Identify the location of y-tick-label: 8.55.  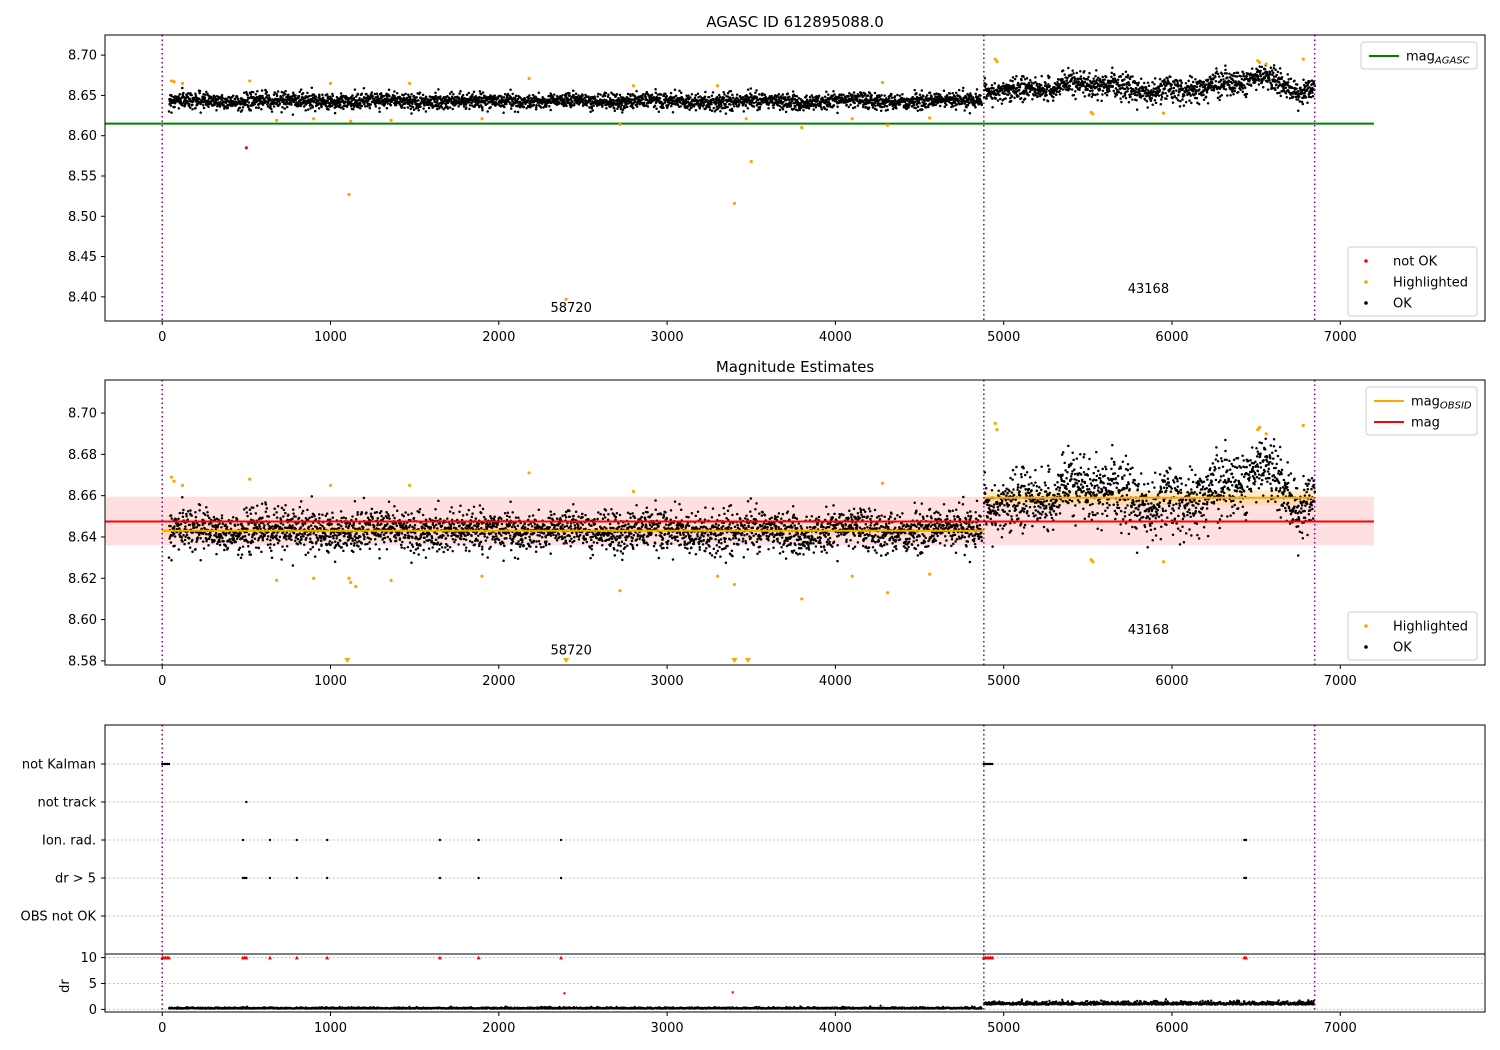
(82, 176).